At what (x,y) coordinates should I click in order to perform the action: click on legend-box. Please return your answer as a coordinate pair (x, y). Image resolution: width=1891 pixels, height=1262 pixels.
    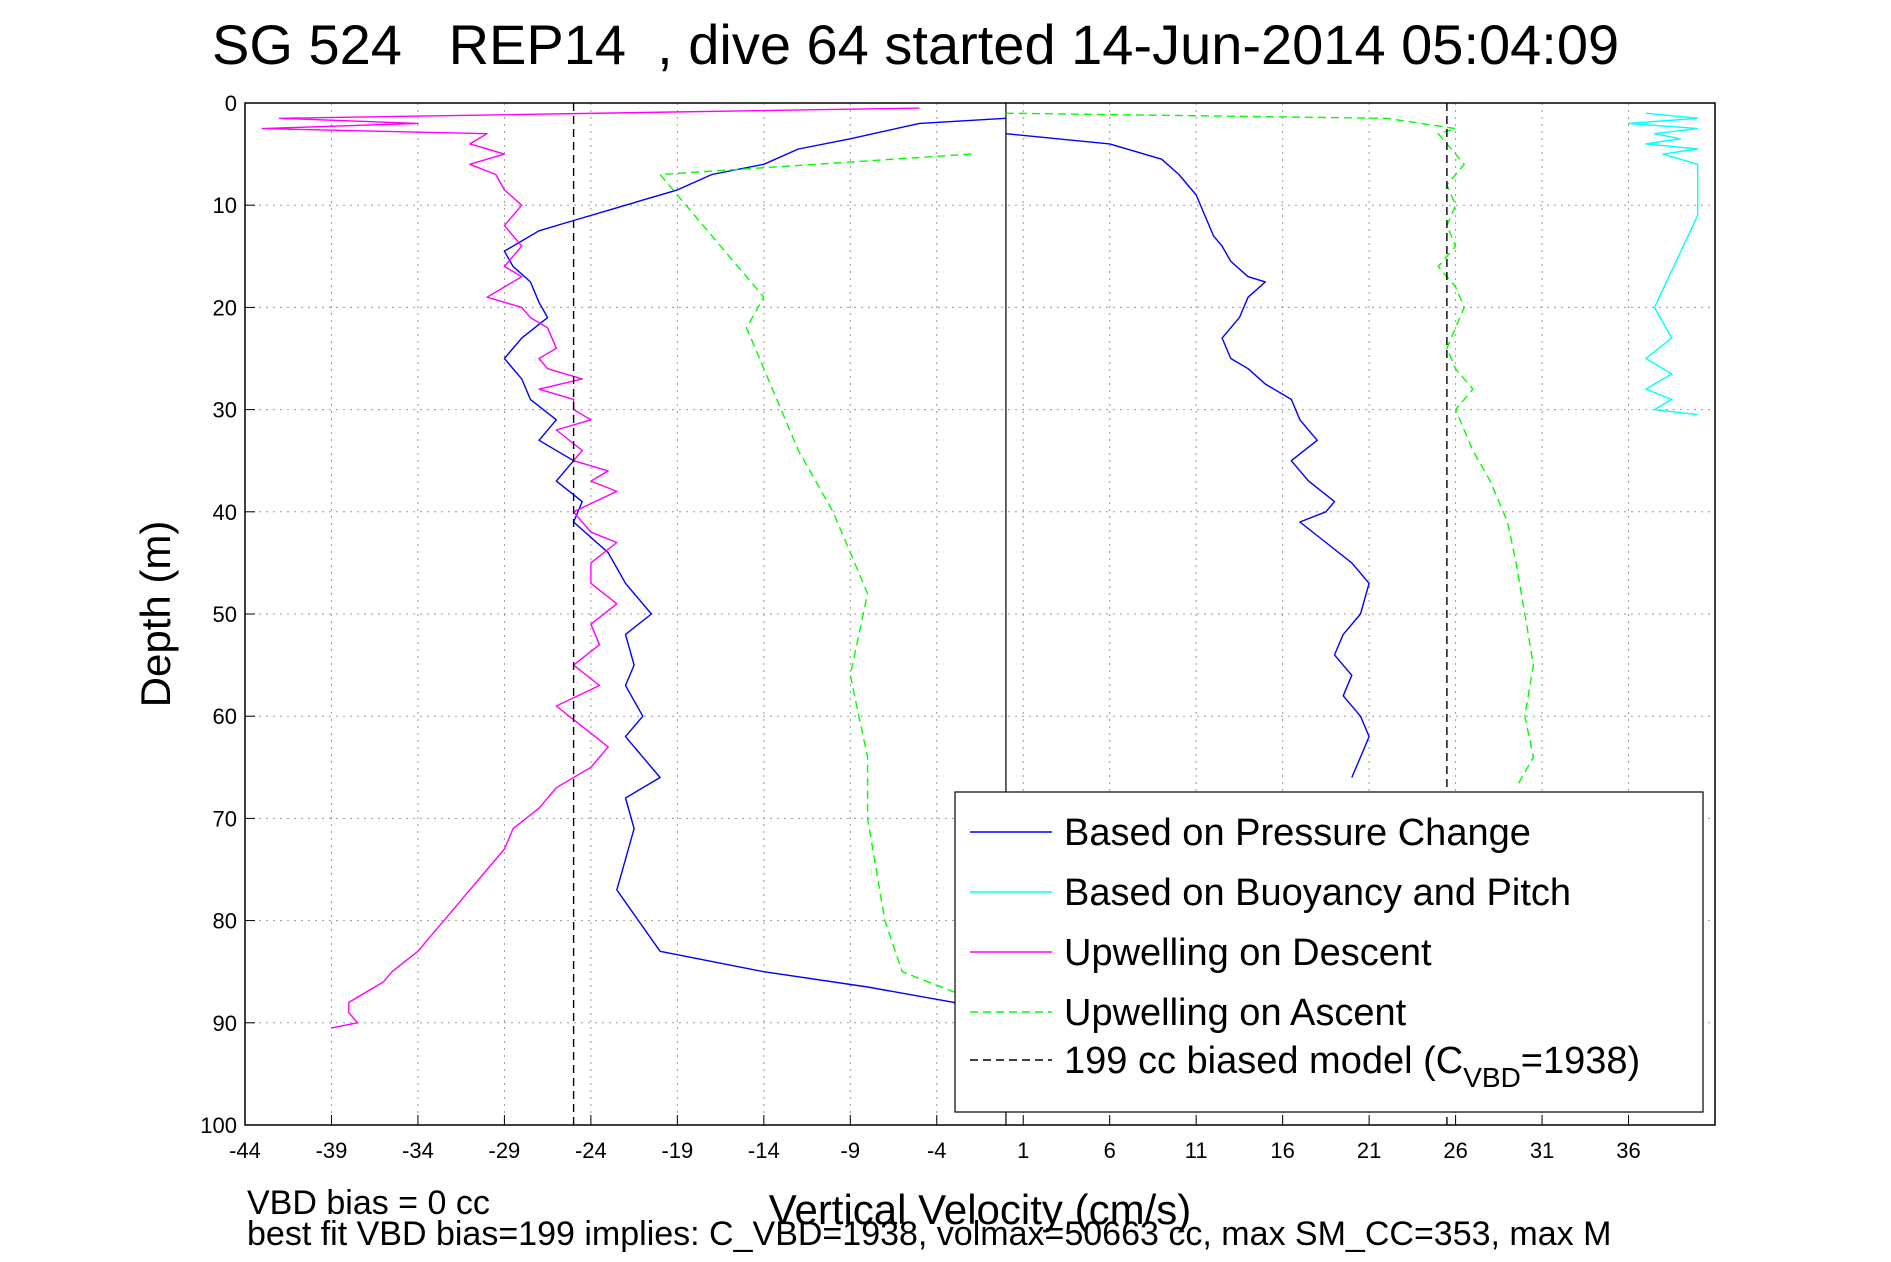
    Looking at the image, I should click on (1329, 952).